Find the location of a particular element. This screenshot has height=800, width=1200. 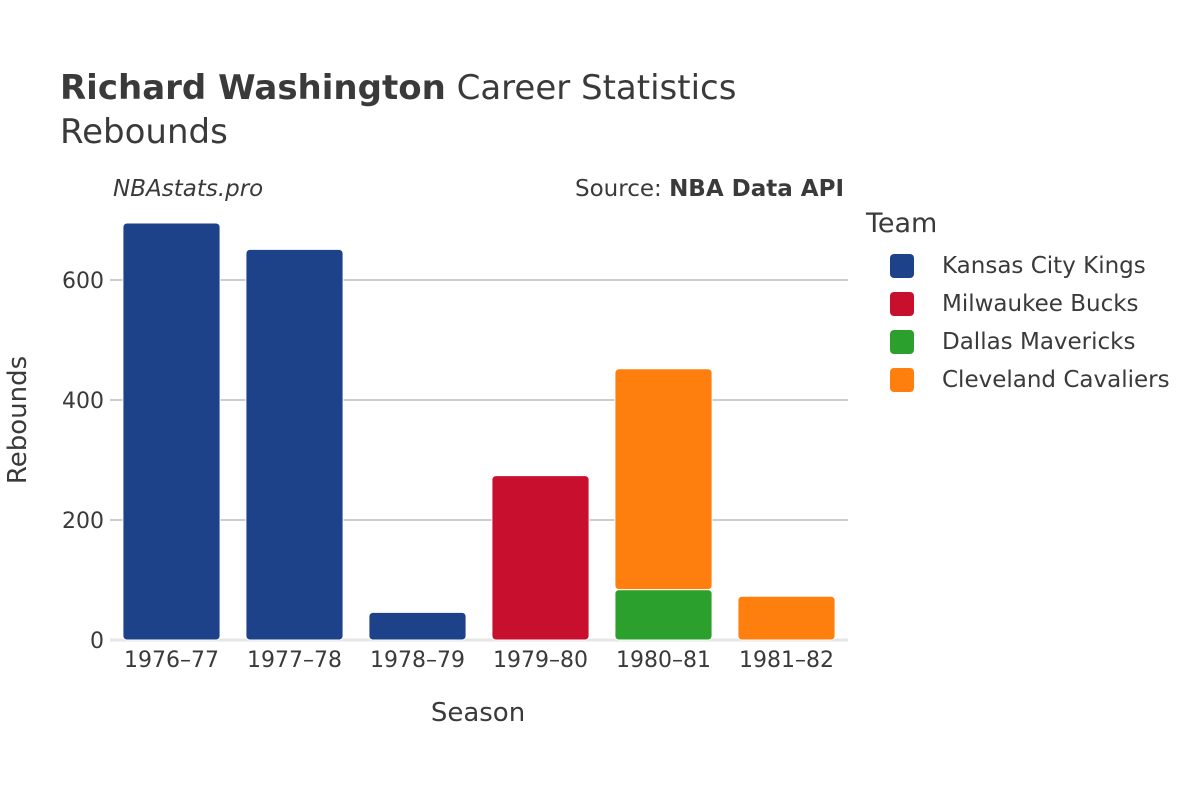

bar-1978–79-kansas-city-kings is located at coordinates (417, 626).